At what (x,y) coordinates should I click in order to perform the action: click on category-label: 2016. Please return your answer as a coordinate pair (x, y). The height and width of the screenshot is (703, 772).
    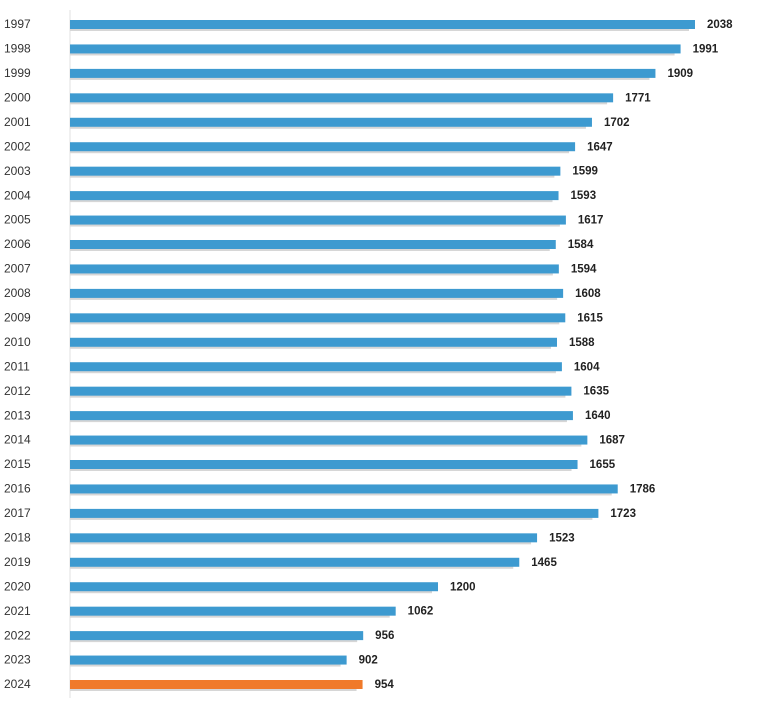
    Looking at the image, I should click on (17, 489).